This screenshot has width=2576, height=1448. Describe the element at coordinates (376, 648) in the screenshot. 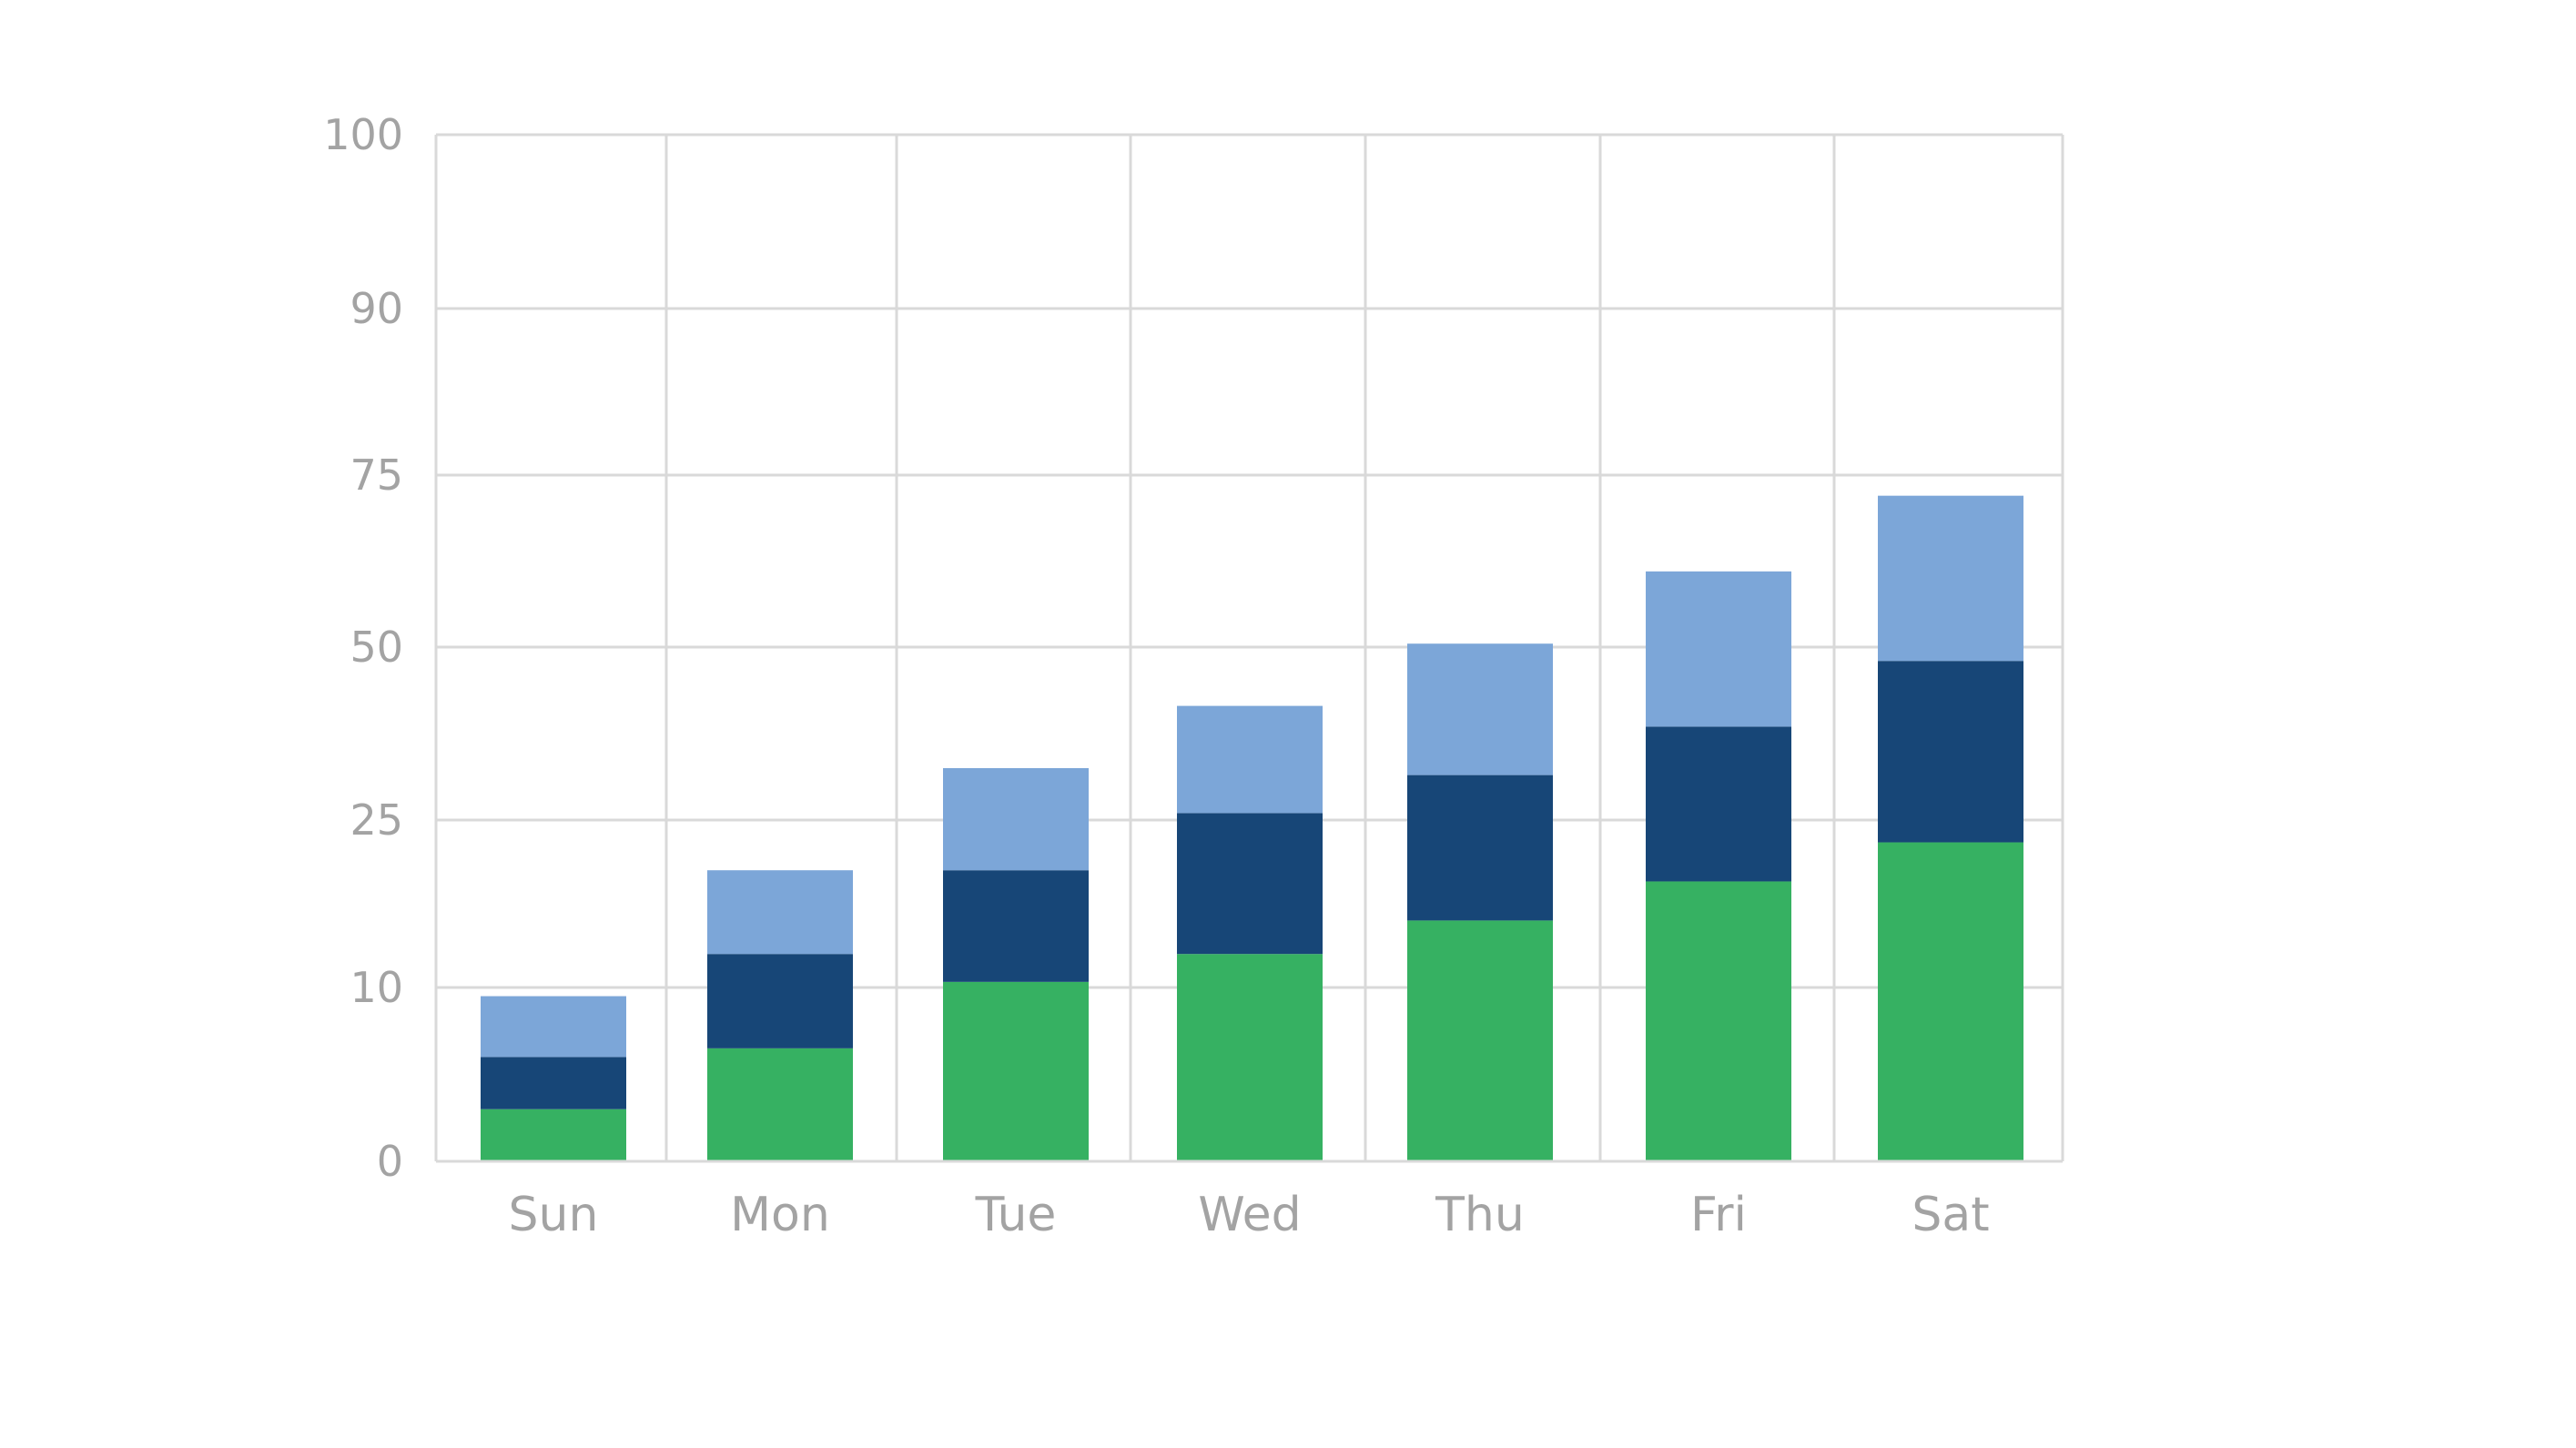

I see `y-tick-label-50: 50` at that location.